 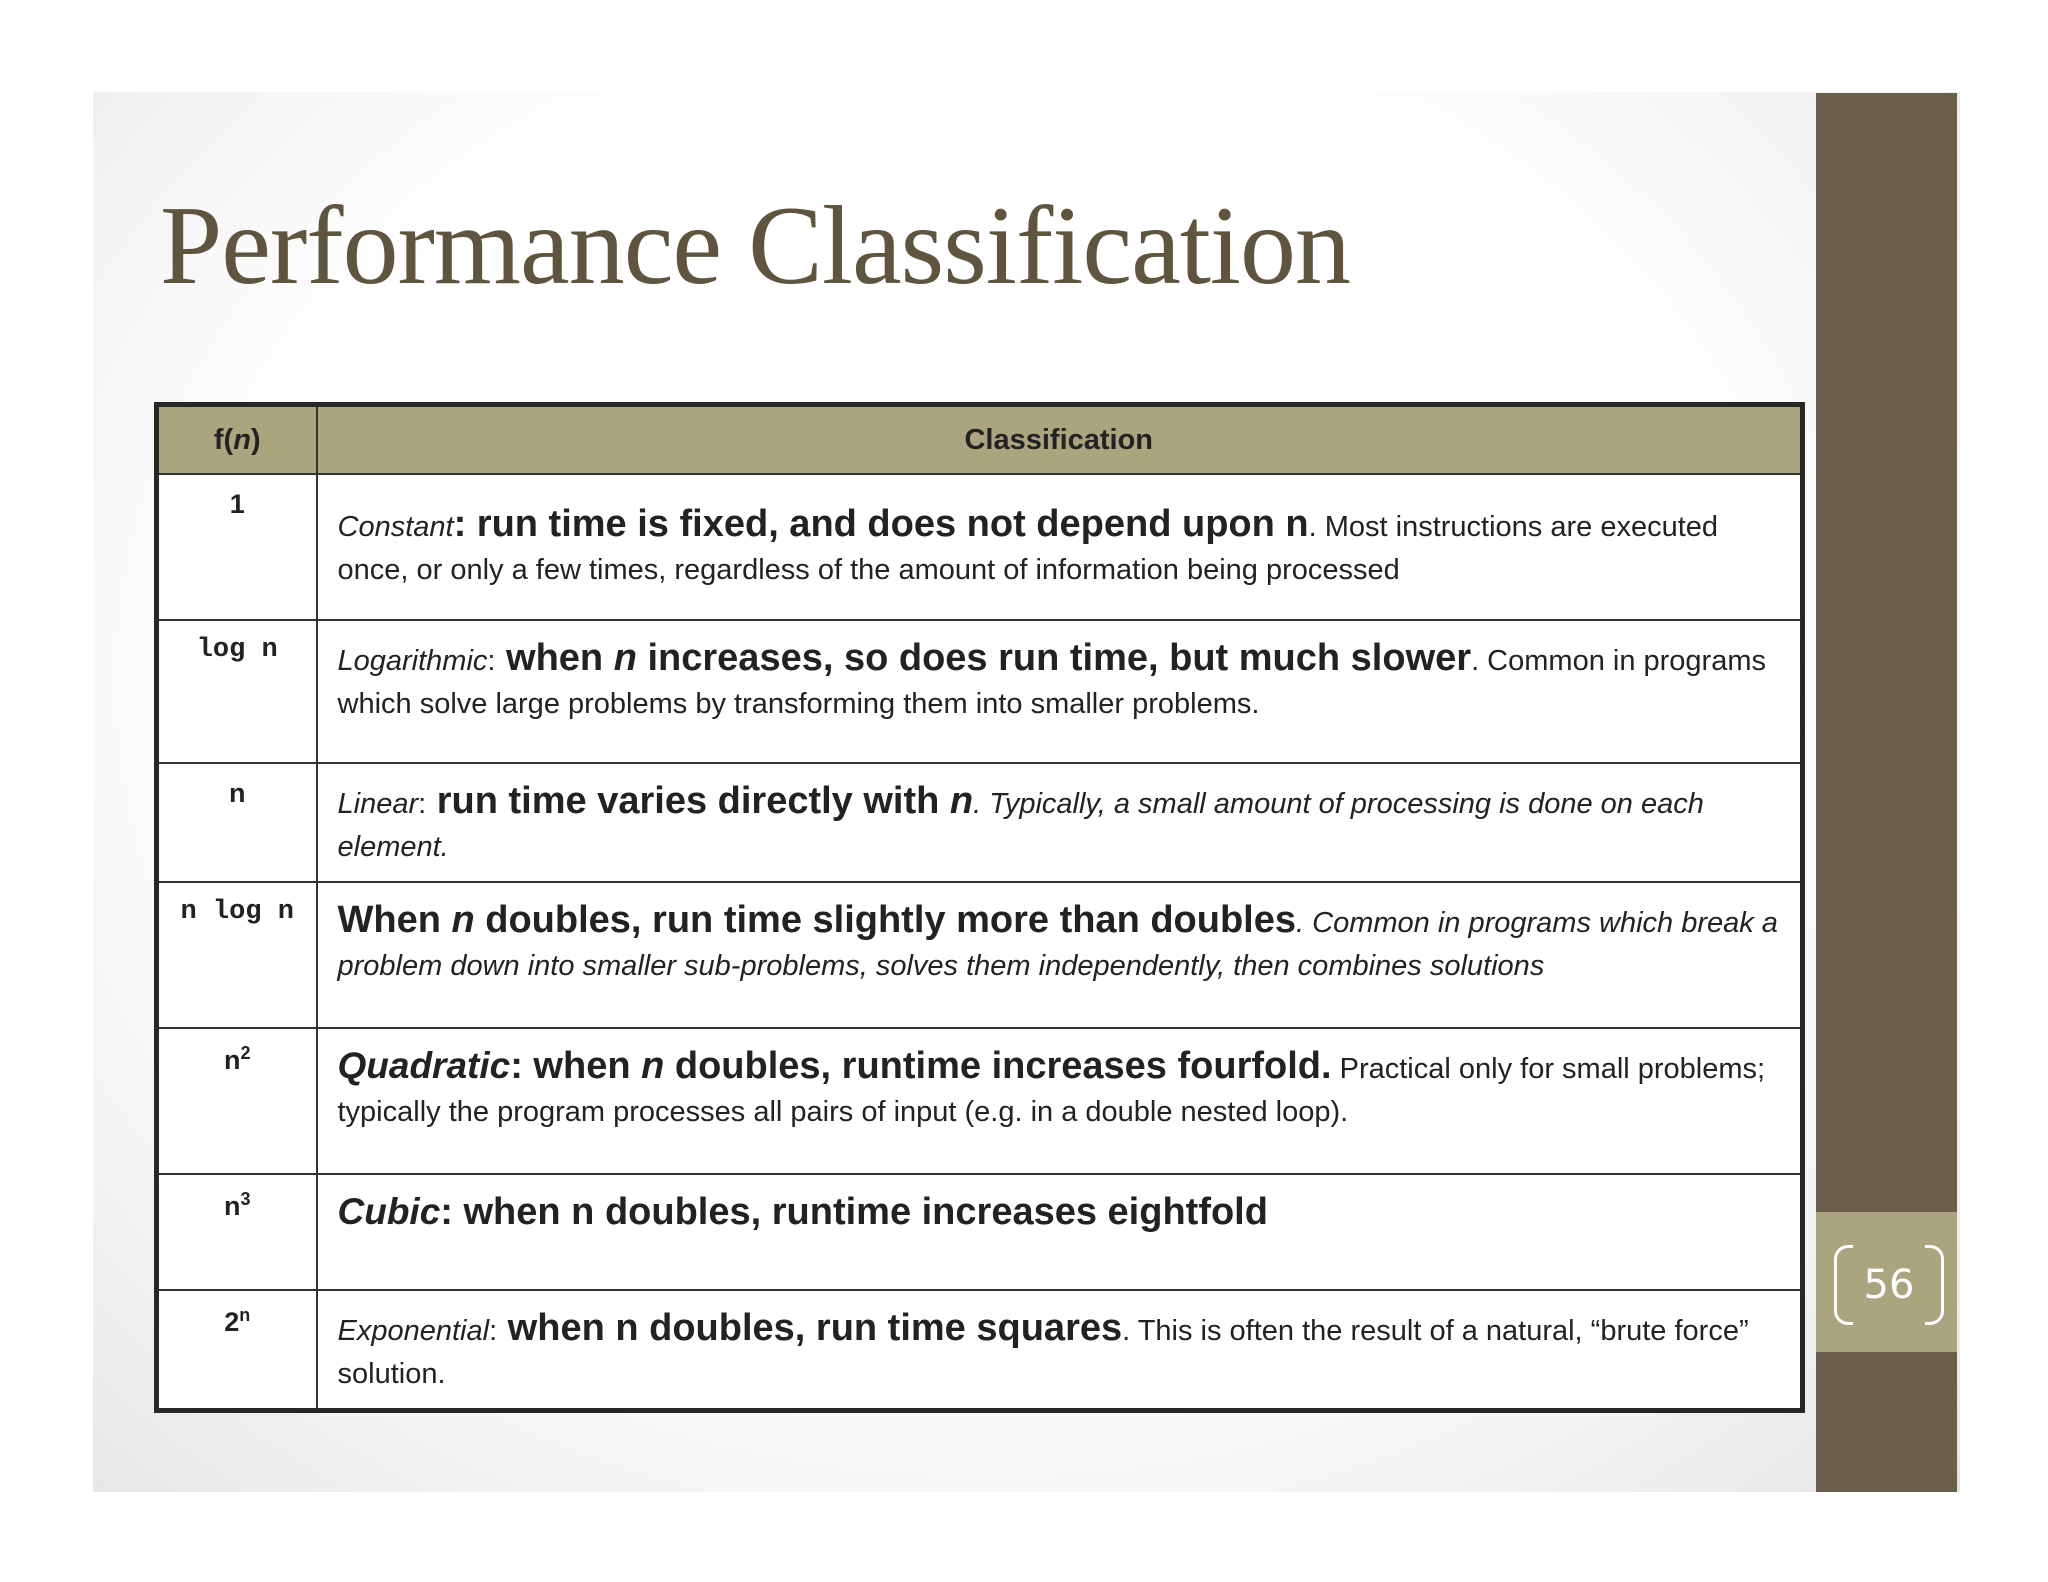 I want to click on page-number: 56, so click(x=1889, y=1285).